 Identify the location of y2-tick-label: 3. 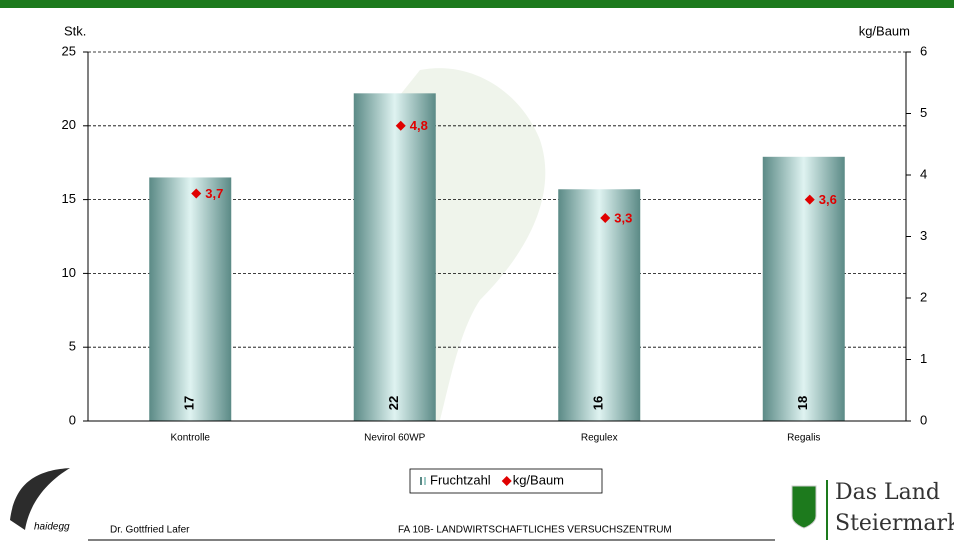
(923, 235).